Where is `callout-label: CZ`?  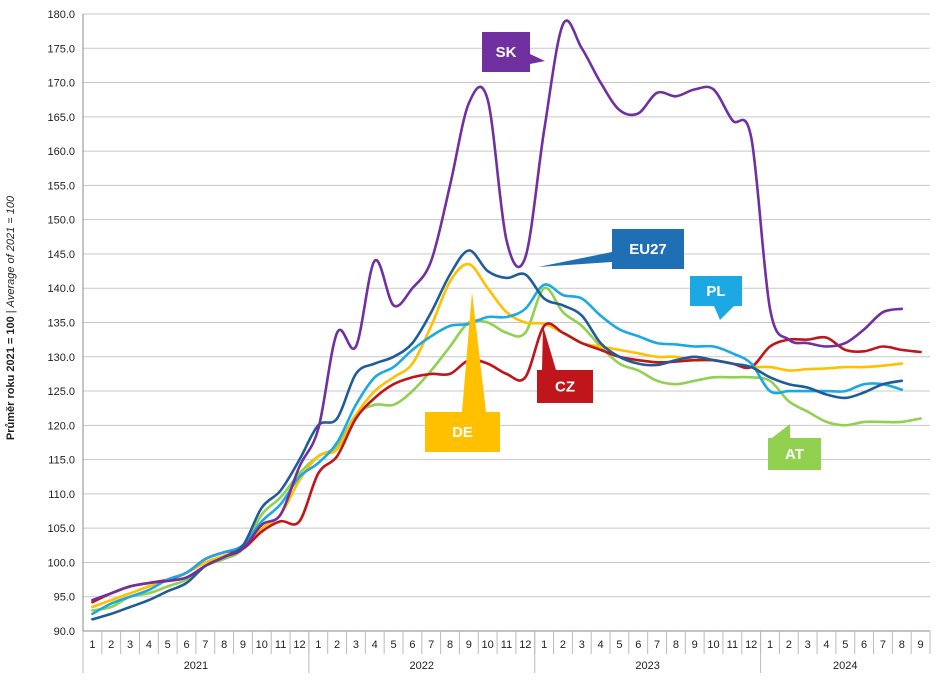 callout-label: CZ is located at coordinates (565, 387).